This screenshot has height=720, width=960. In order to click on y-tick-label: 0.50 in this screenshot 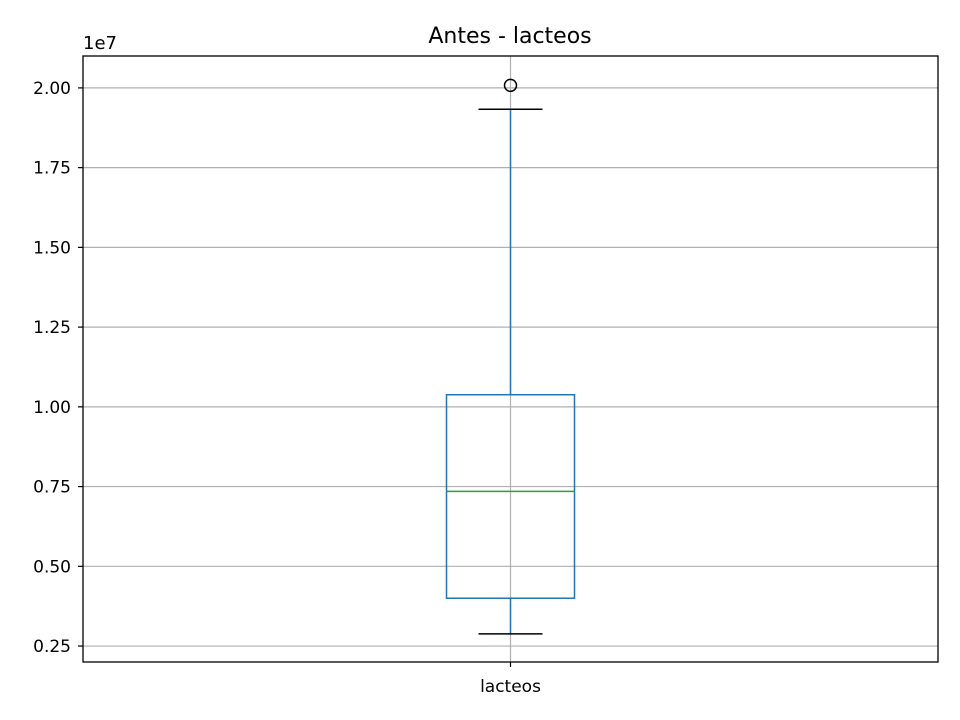, I will do `click(52, 567)`.